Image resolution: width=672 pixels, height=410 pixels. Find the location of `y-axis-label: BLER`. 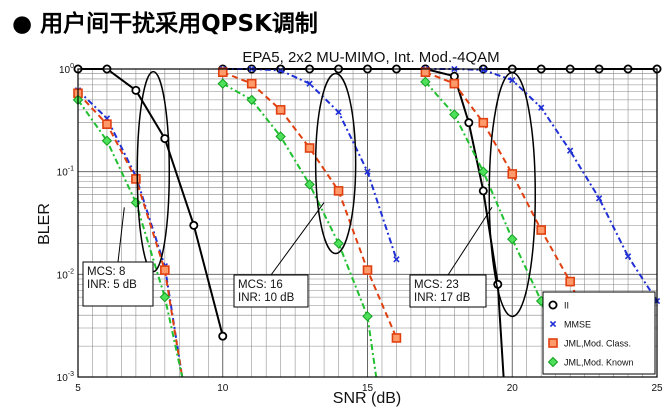

y-axis-label: BLER is located at coordinates (44, 224).